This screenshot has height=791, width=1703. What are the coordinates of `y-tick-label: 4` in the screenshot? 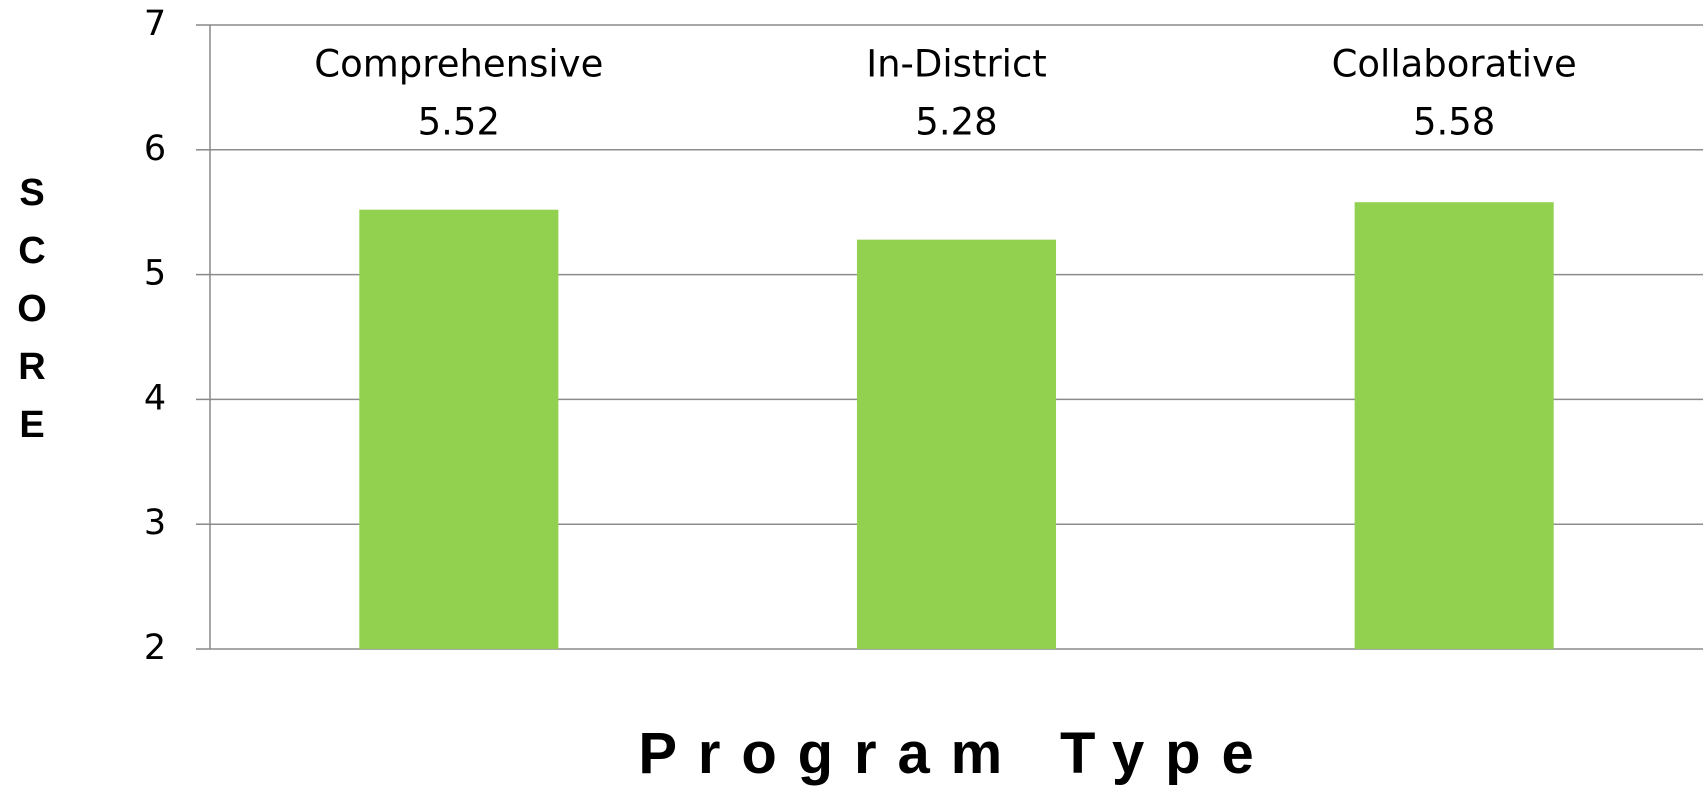 It's located at (155, 398).